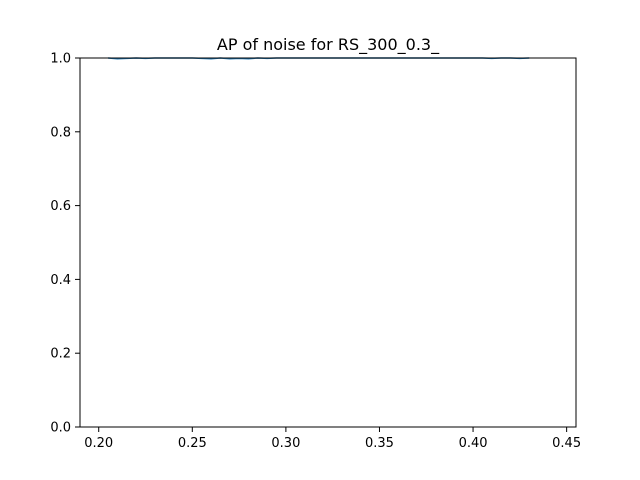  What do you see at coordinates (60, 59) in the screenshot?
I see `y-tick-label: 1.0` at bounding box center [60, 59].